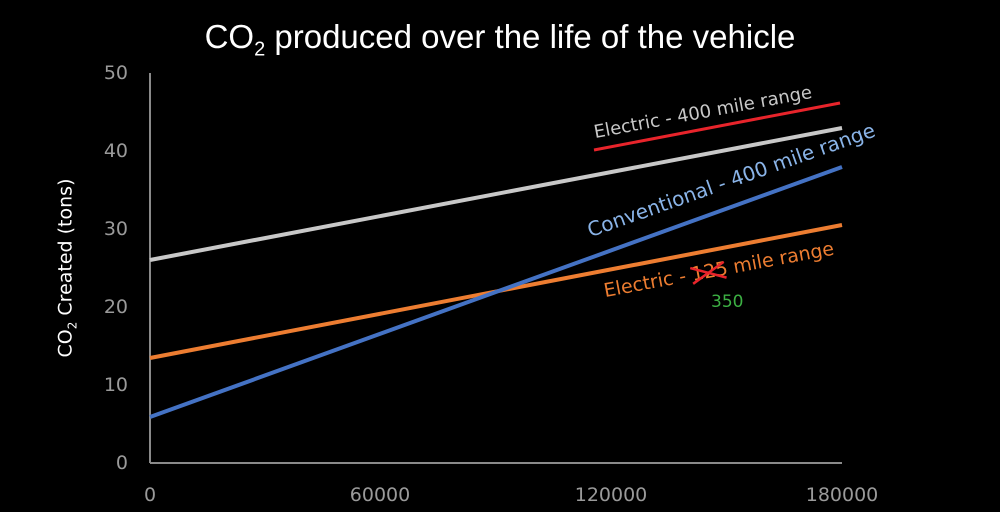 This screenshot has height=512, width=1000. What do you see at coordinates (150, 495) in the screenshot?
I see `x-tick: 0` at bounding box center [150, 495].